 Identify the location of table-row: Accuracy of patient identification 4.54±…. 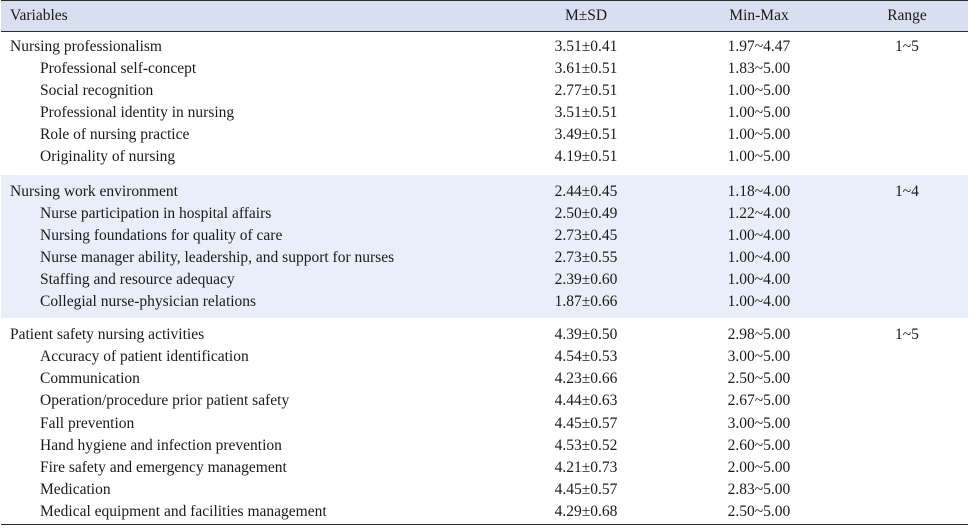
(484, 357).